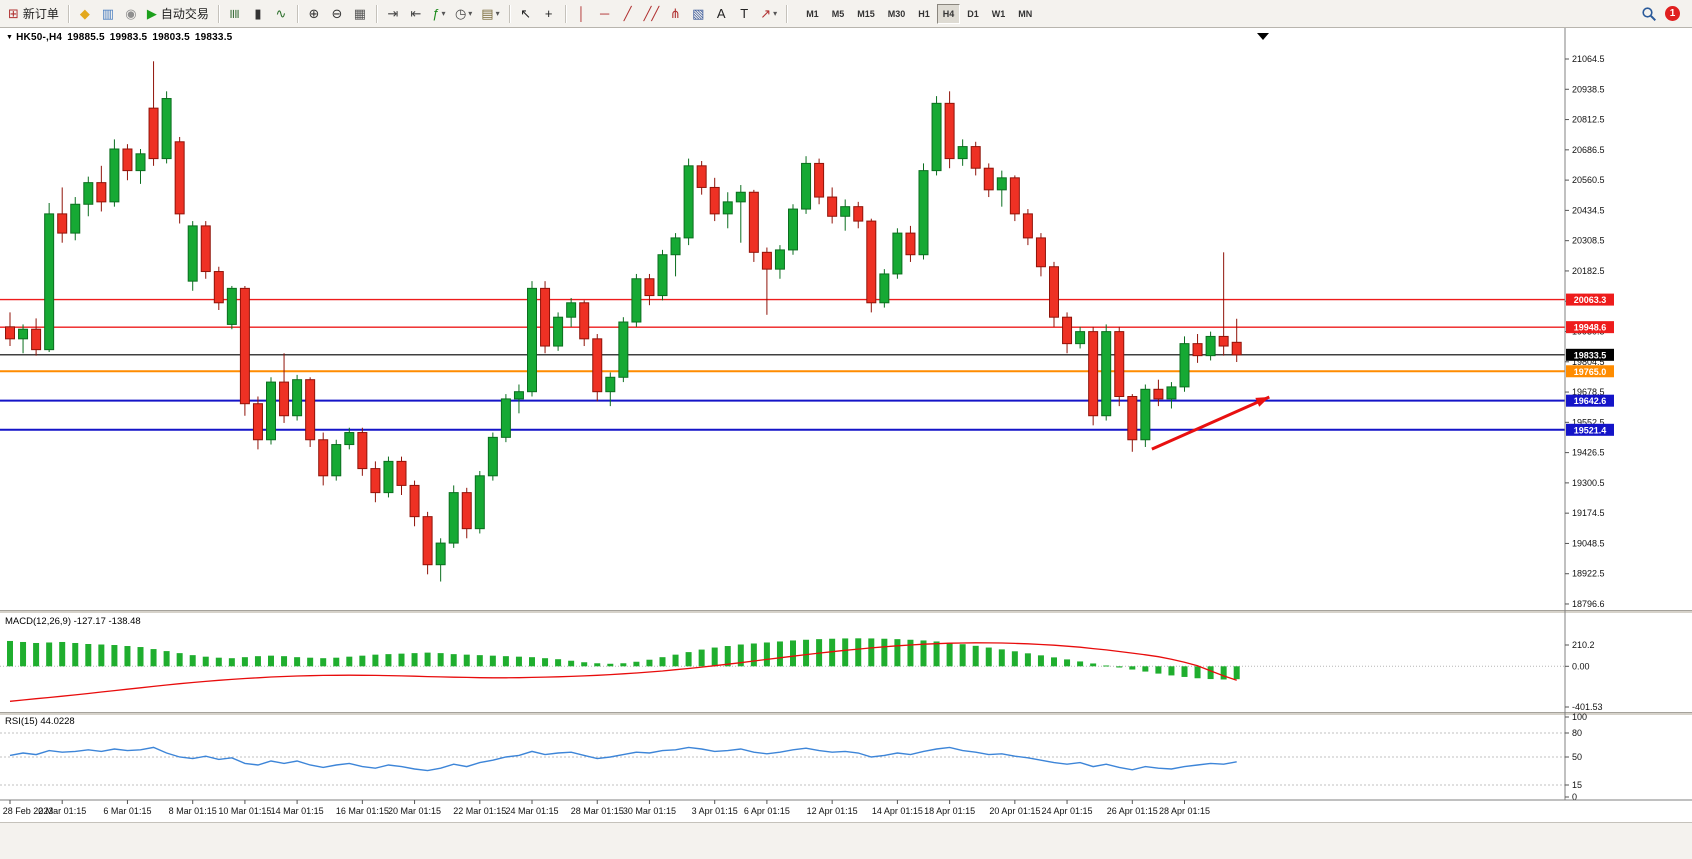 Image resolution: width=1692 pixels, height=859 pixels. I want to click on horizontal-line-icon: ─, so click(605, 13).